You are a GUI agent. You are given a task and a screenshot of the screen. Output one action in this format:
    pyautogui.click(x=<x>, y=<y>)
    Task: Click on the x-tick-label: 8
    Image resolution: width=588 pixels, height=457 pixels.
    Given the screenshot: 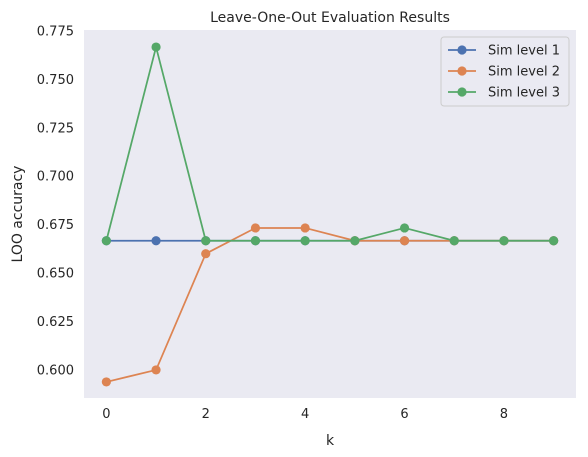 What is the action you would take?
    pyautogui.click(x=504, y=414)
    